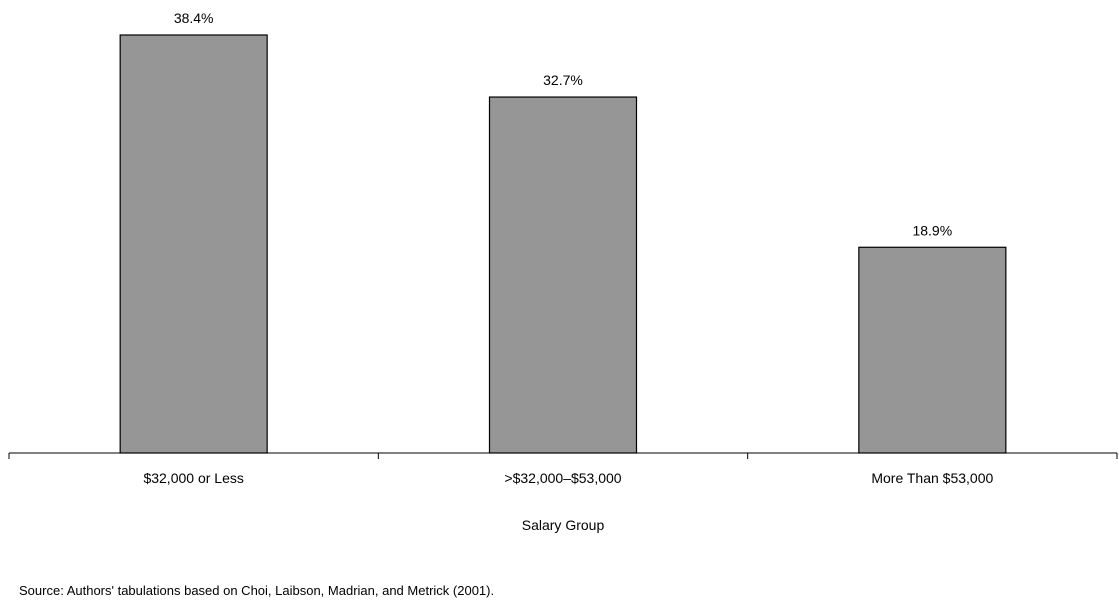  Describe the element at coordinates (193, 478) in the screenshot. I see `x-tick-label-1: $32,000 or Less` at that location.